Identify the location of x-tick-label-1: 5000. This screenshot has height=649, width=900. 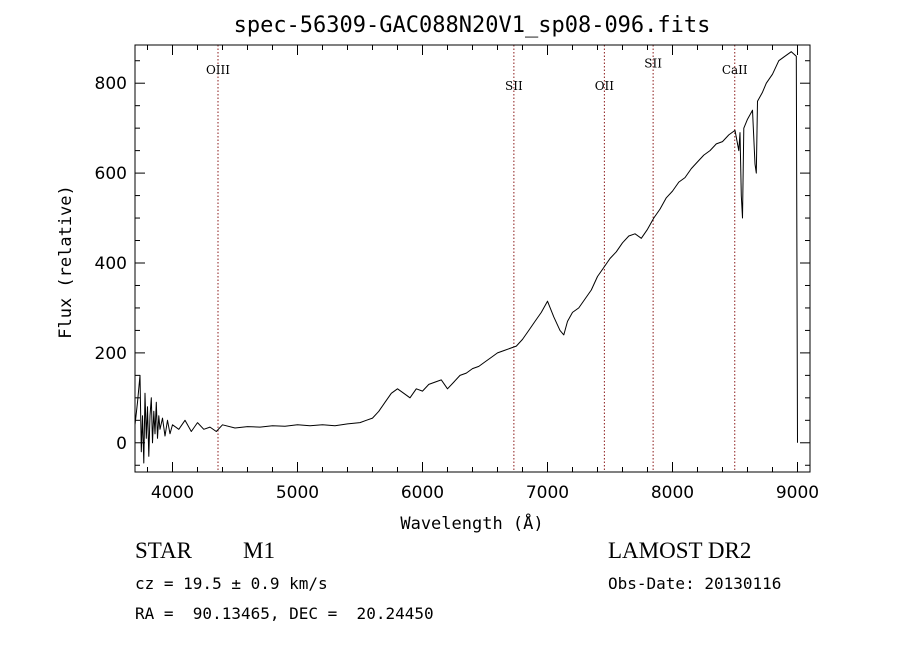
(297, 493).